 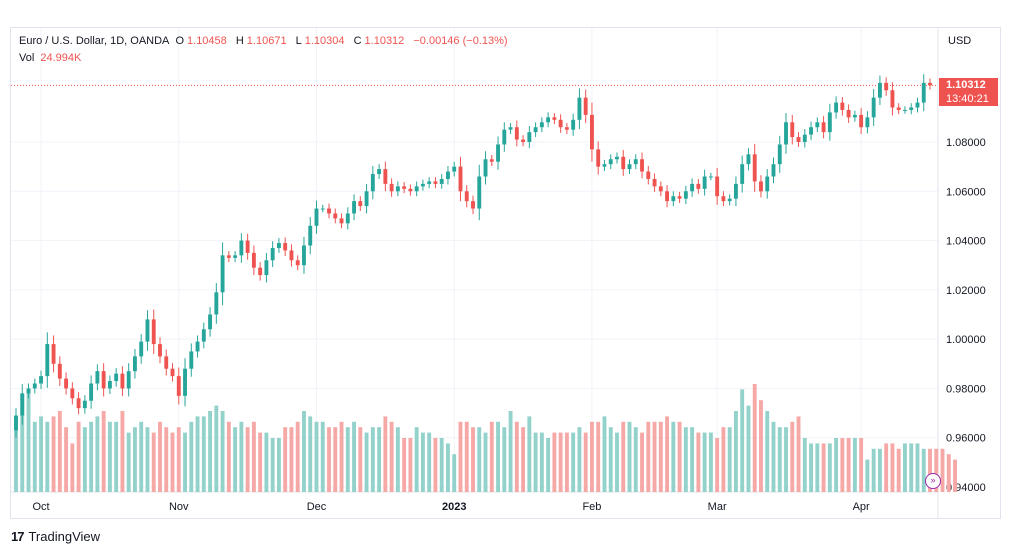 What do you see at coordinates (201, 41) in the screenshot?
I see `open-value: O 1.10458` at bounding box center [201, 41].